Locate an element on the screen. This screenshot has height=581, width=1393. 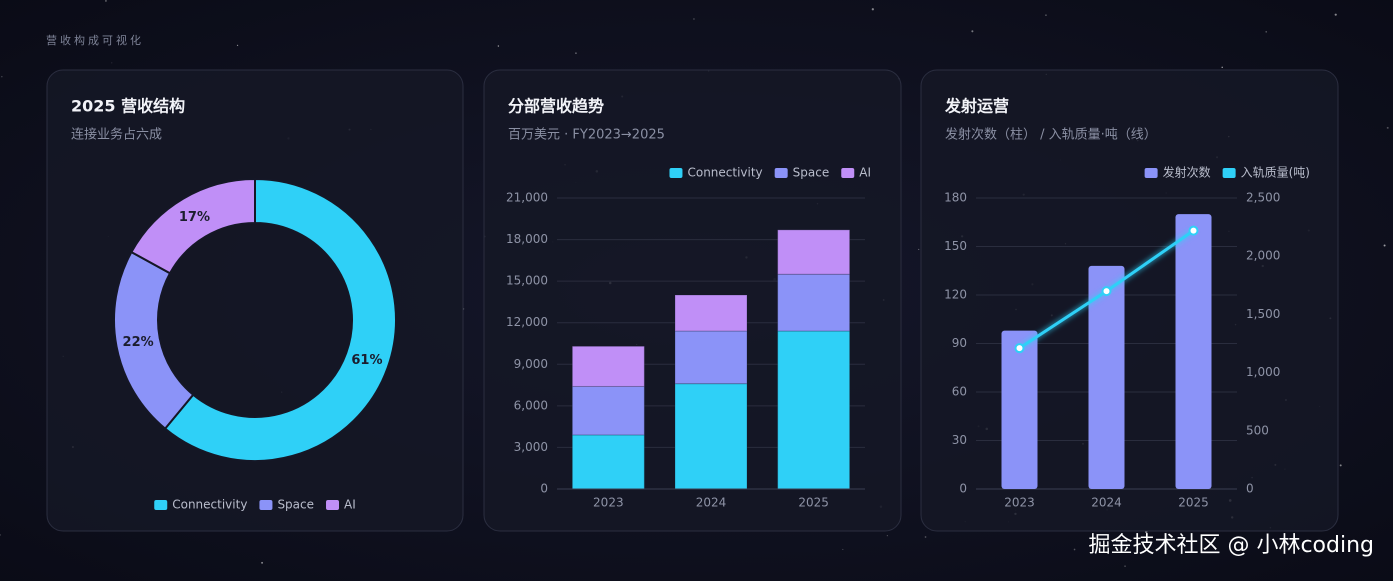
chart-title: 分部营收趋势 is located at coordinates (556, 106).